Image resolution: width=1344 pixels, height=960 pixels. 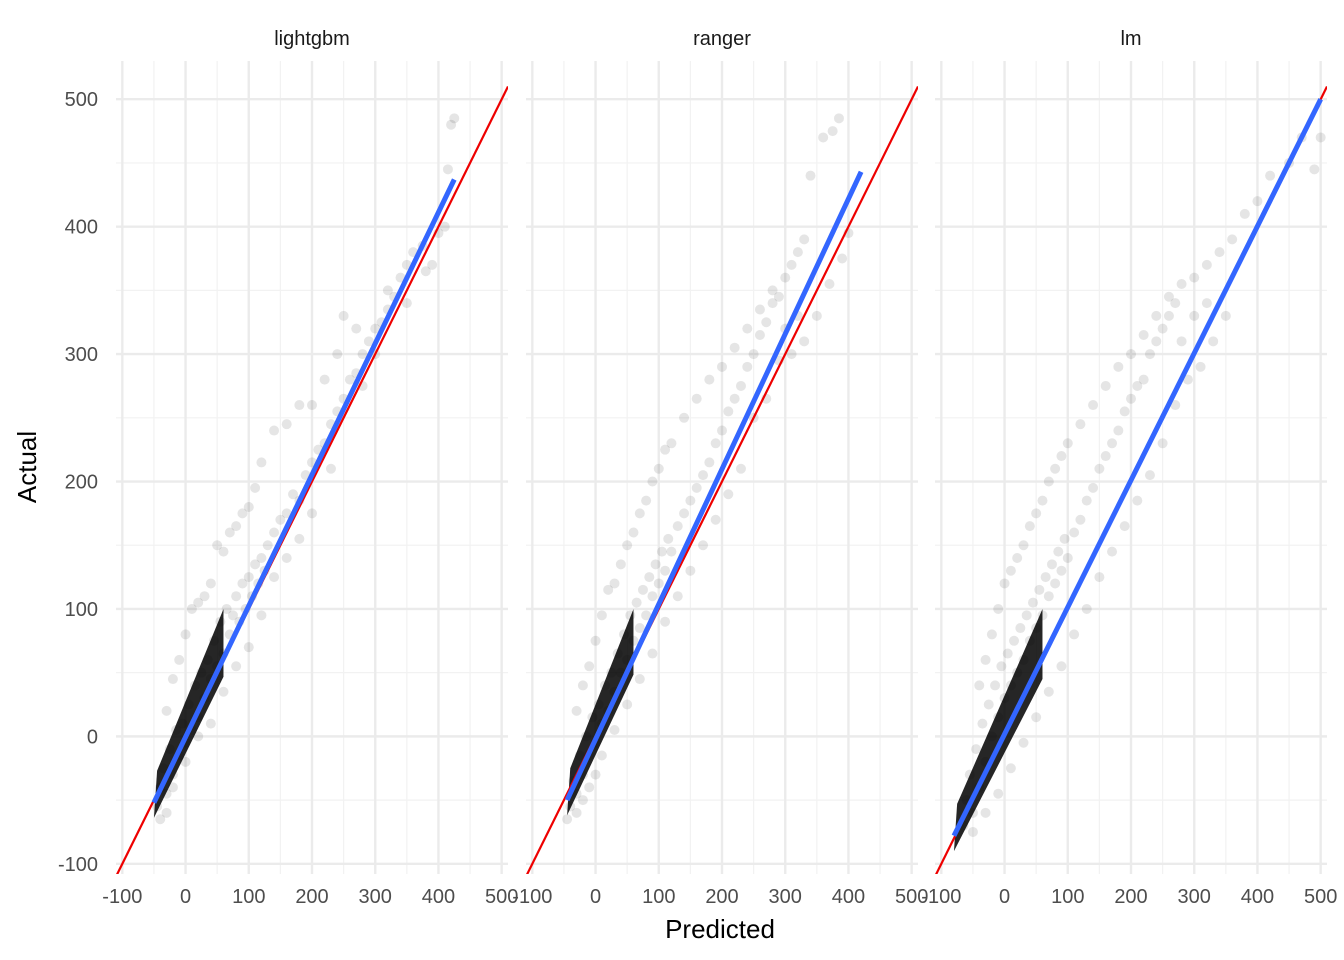 What do you see at coordinates (722, 39) in the screenshot?
I see `facet-label: ranger` at bounding box center [722, 39].